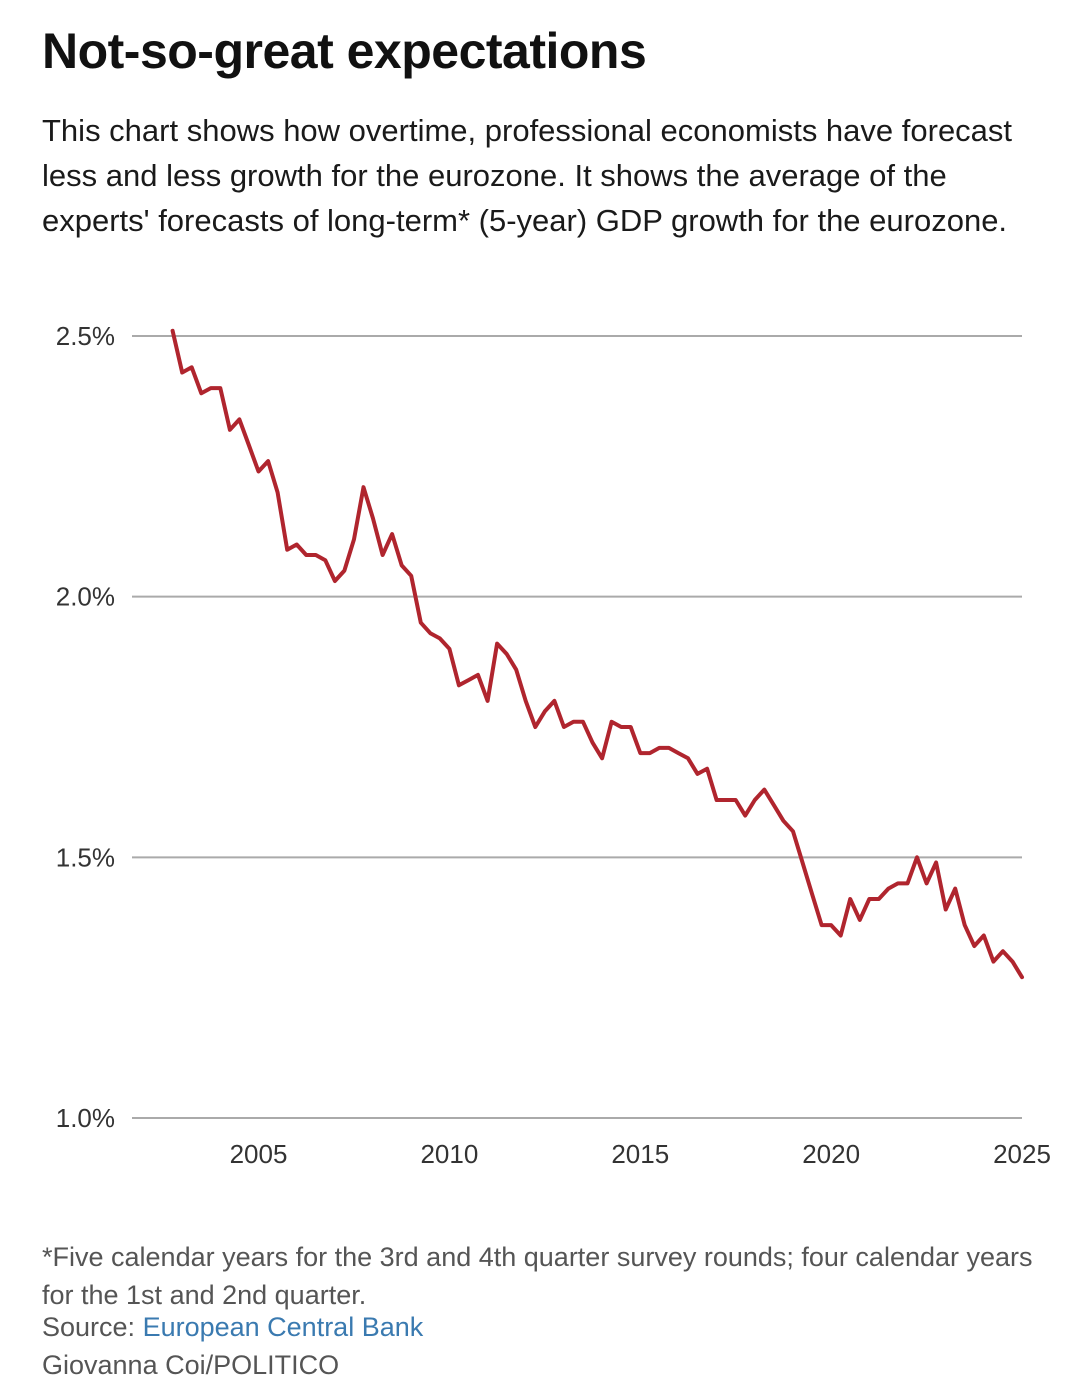  What do you see at coordinates (1022, 1154) in the screenshot?
I see `x-tick-label: 2025` at bounding box center [1022, 1154].